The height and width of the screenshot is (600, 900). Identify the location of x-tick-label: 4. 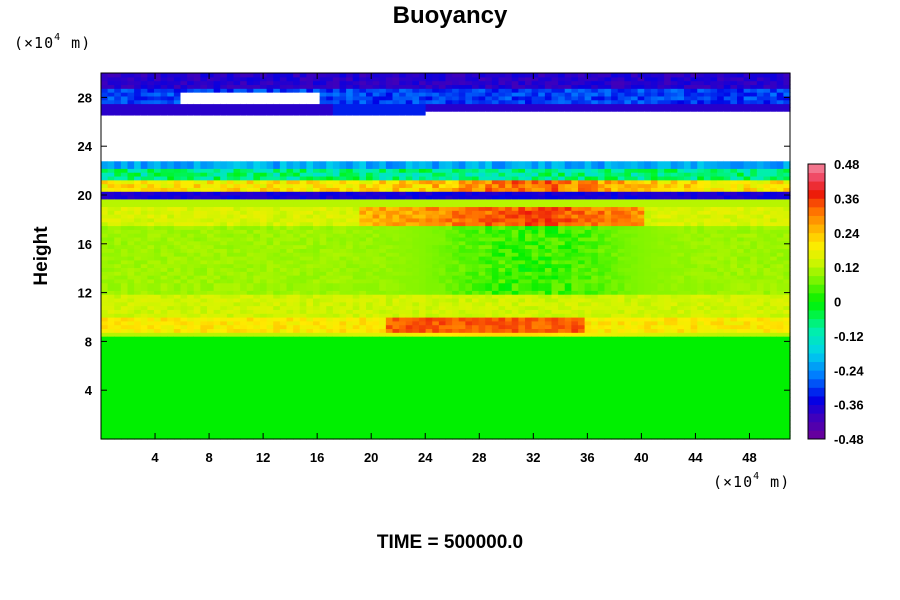
(155, 457).